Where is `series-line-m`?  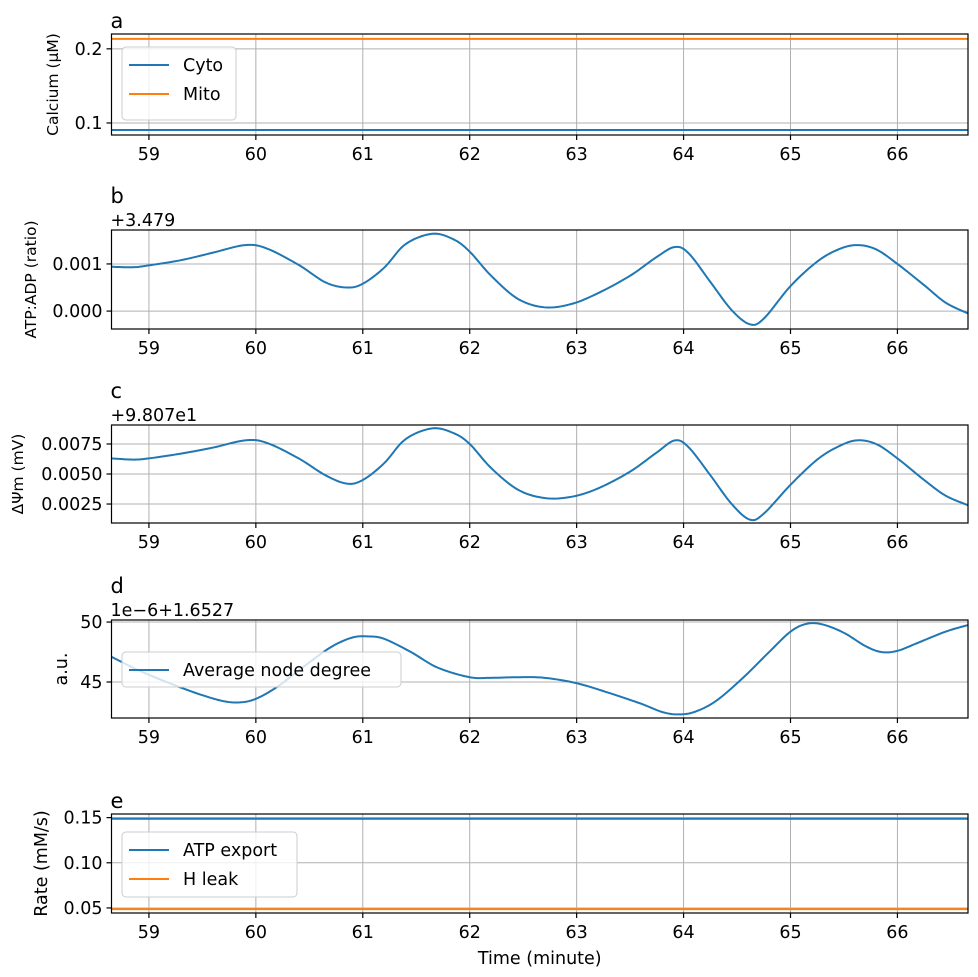 series-line-m is located at coordinates (539, 474).